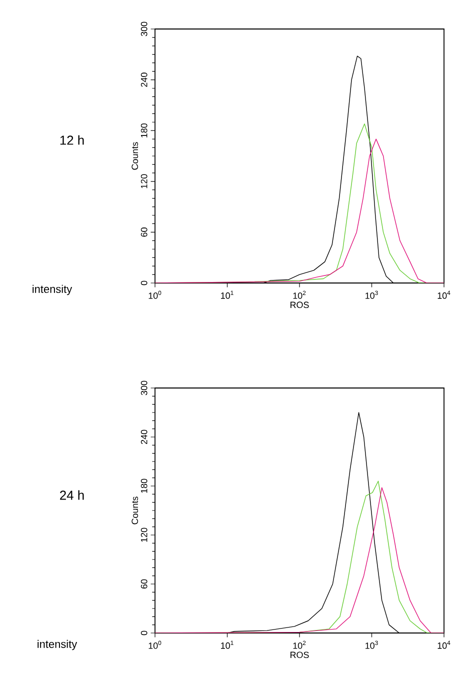  Describe the element at coordinates (72, 495) in the screenshot. I see `text: 24 h` at that location.